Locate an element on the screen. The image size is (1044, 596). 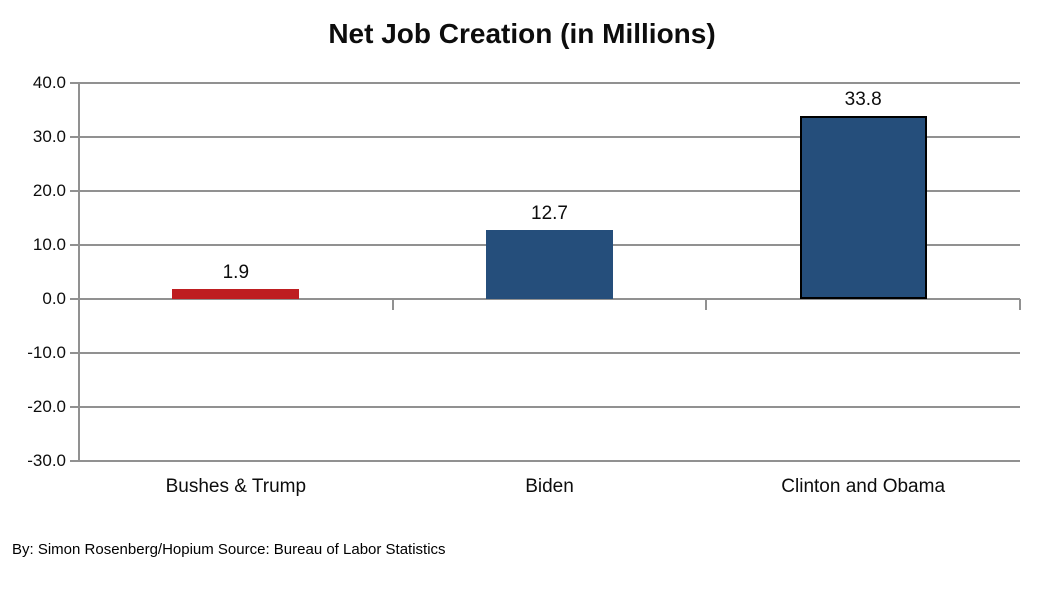
y-axis-tick-label: -20.0 is located at coordinates (46, 406).